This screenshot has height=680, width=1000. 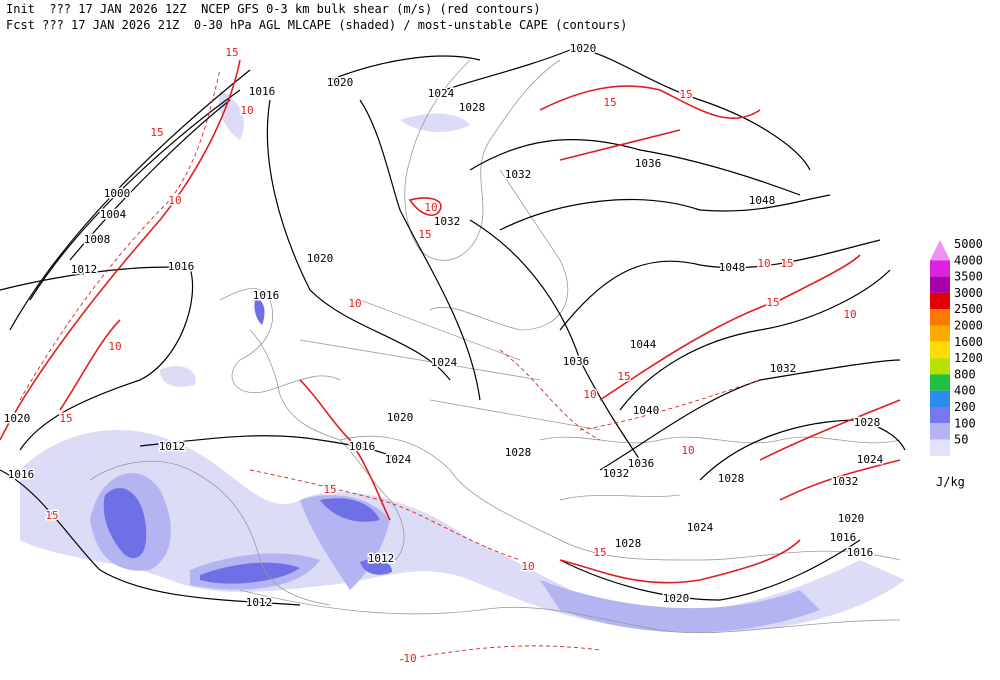 What do you see at coordinates (965, 407) in the screenshot?
I see `legend-label: 200` at bounding box center [965, 407].